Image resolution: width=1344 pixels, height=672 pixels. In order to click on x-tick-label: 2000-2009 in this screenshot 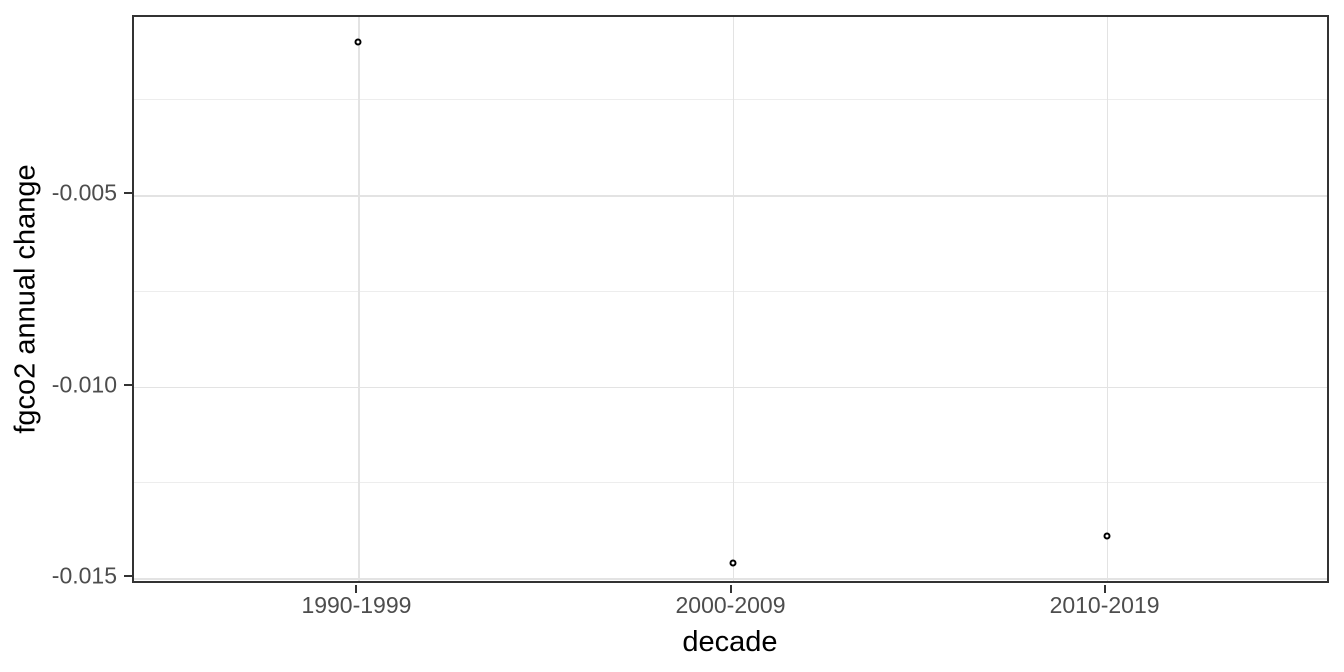, I will do `click(730, 605)`.